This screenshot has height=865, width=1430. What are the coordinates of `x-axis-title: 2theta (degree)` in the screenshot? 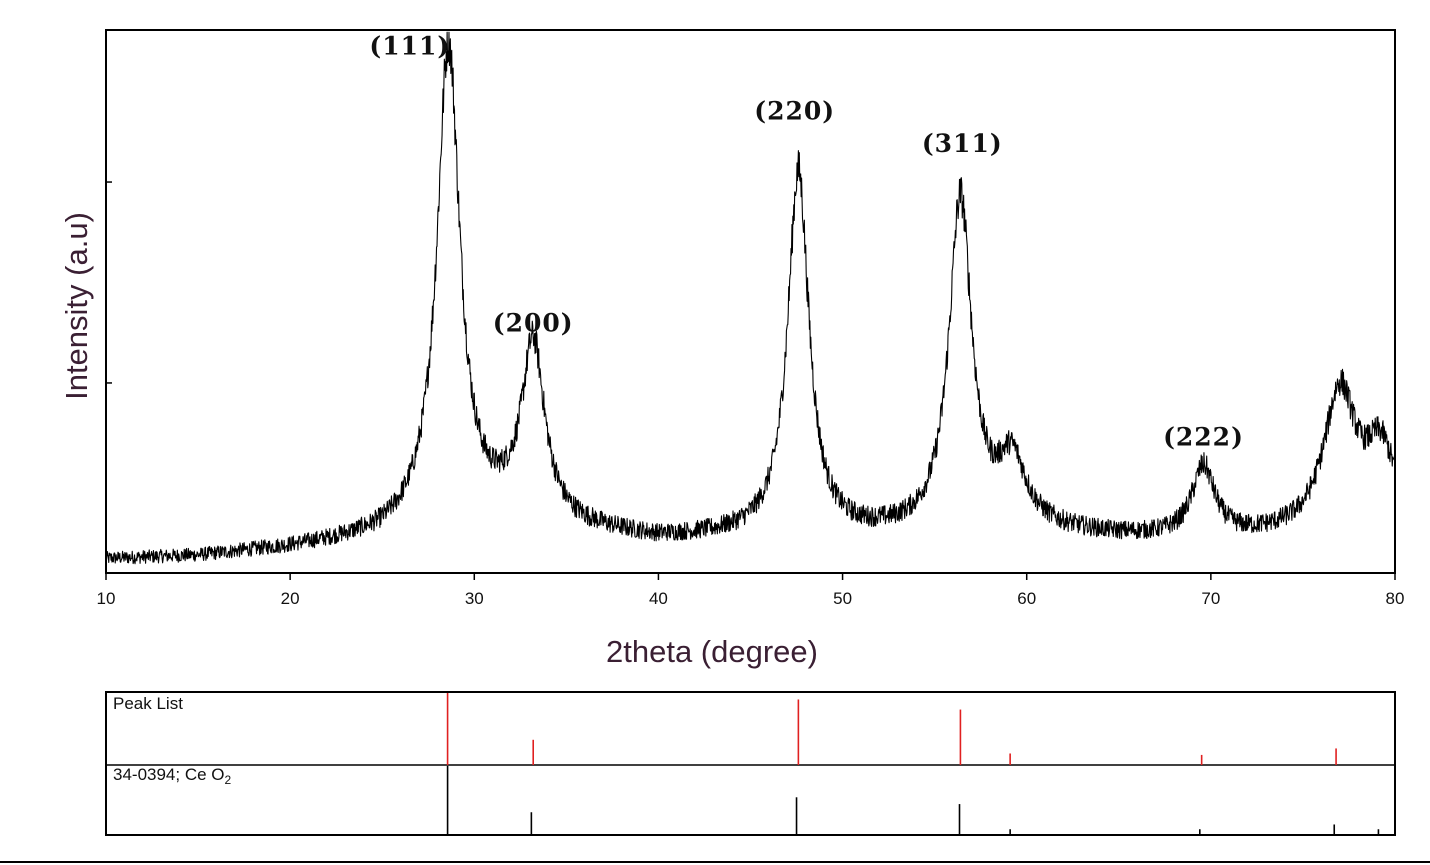 It's located at (712, 651).